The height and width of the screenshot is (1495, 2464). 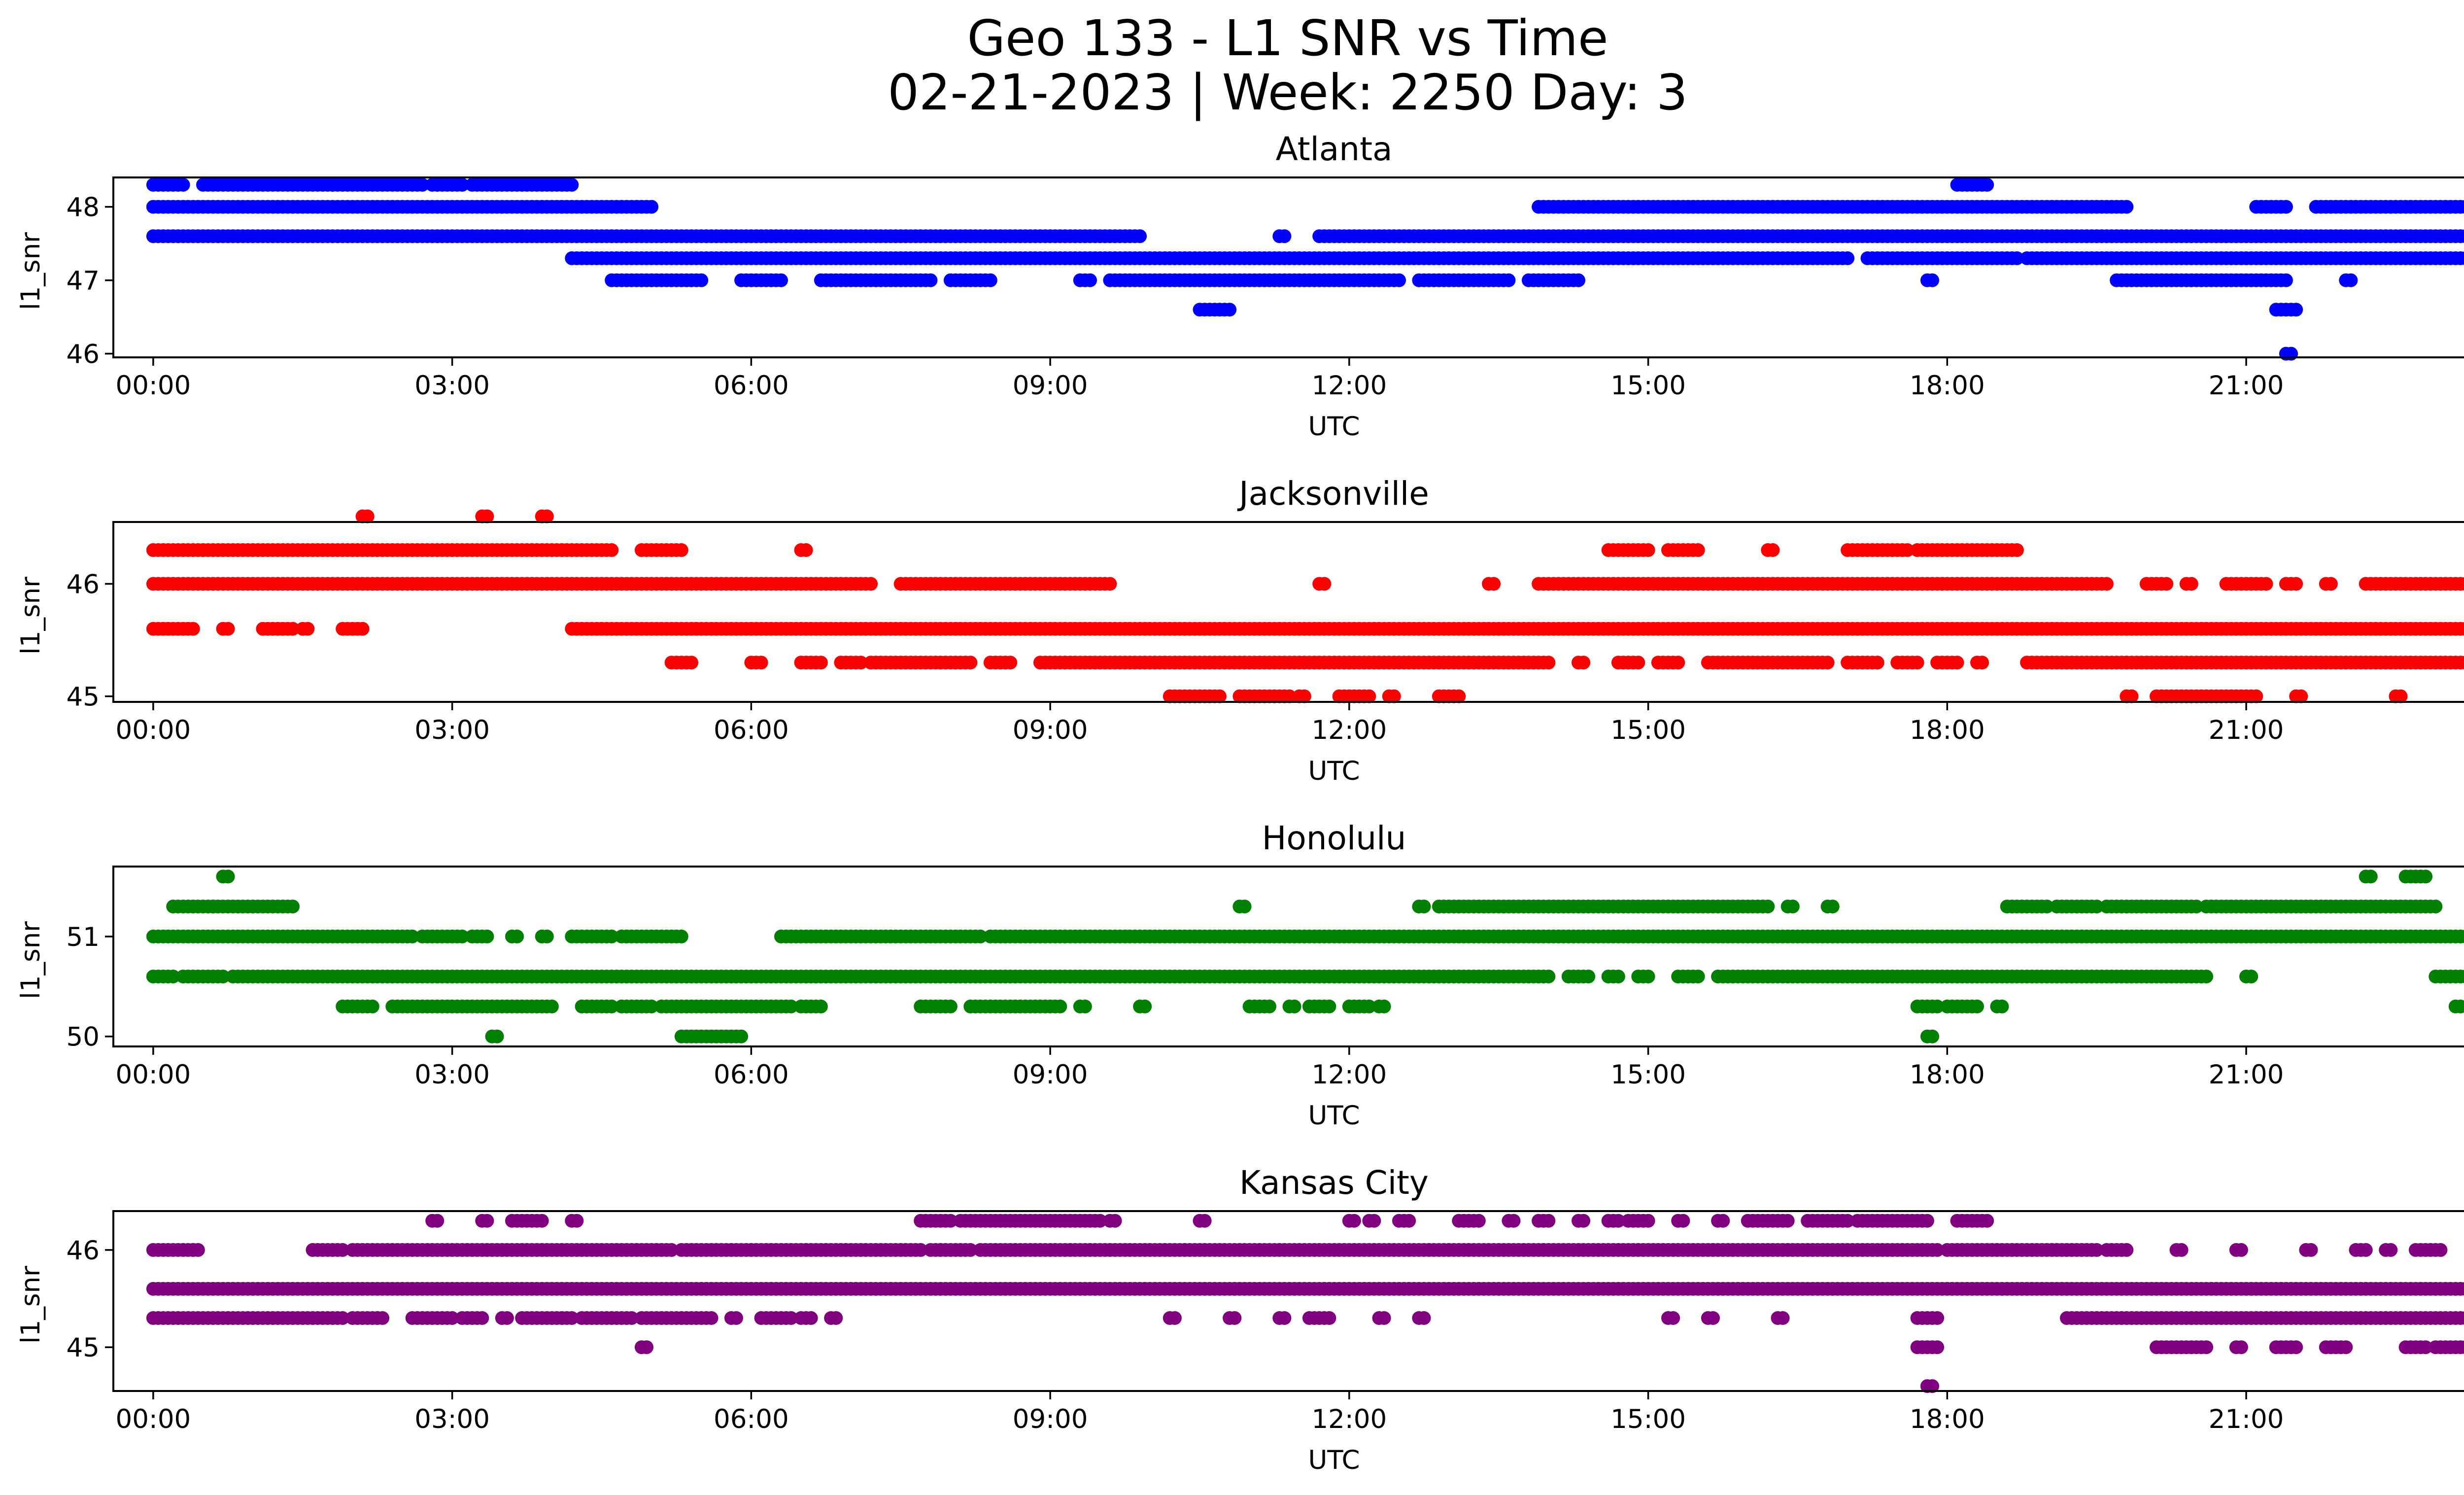 What do you see at coordinates (1333, 494) in the screenshot?
I see `subplot-title: Jacksonville` at bounding box center [1333, 494].